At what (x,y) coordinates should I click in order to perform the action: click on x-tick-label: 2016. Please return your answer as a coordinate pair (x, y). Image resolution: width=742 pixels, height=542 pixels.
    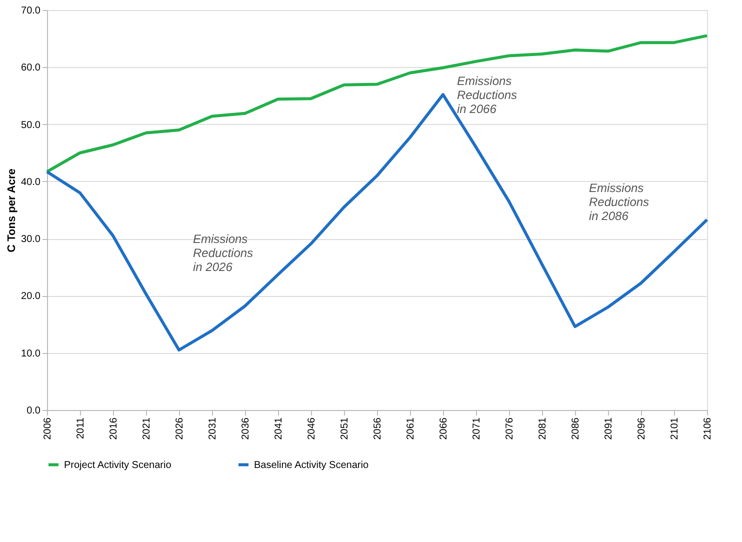
    Looking at the image, I should click on (114, 428).